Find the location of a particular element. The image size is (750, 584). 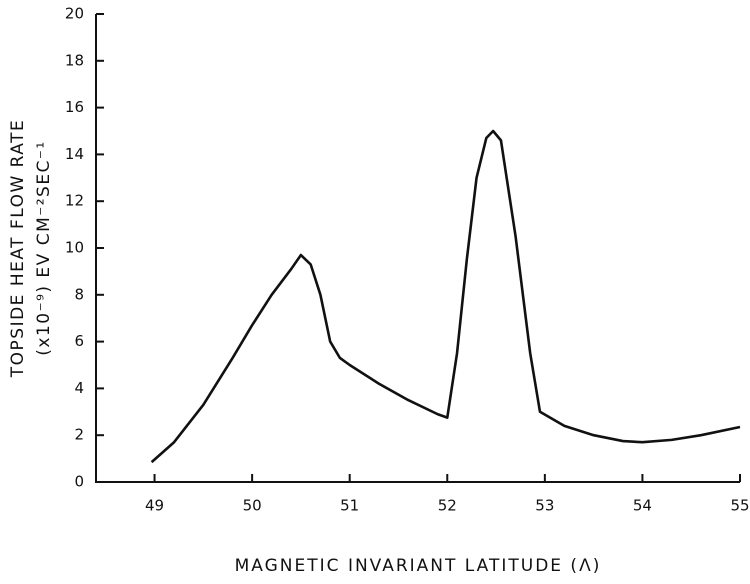

x-tick-label: 49 is located at coordinates (154, 506).